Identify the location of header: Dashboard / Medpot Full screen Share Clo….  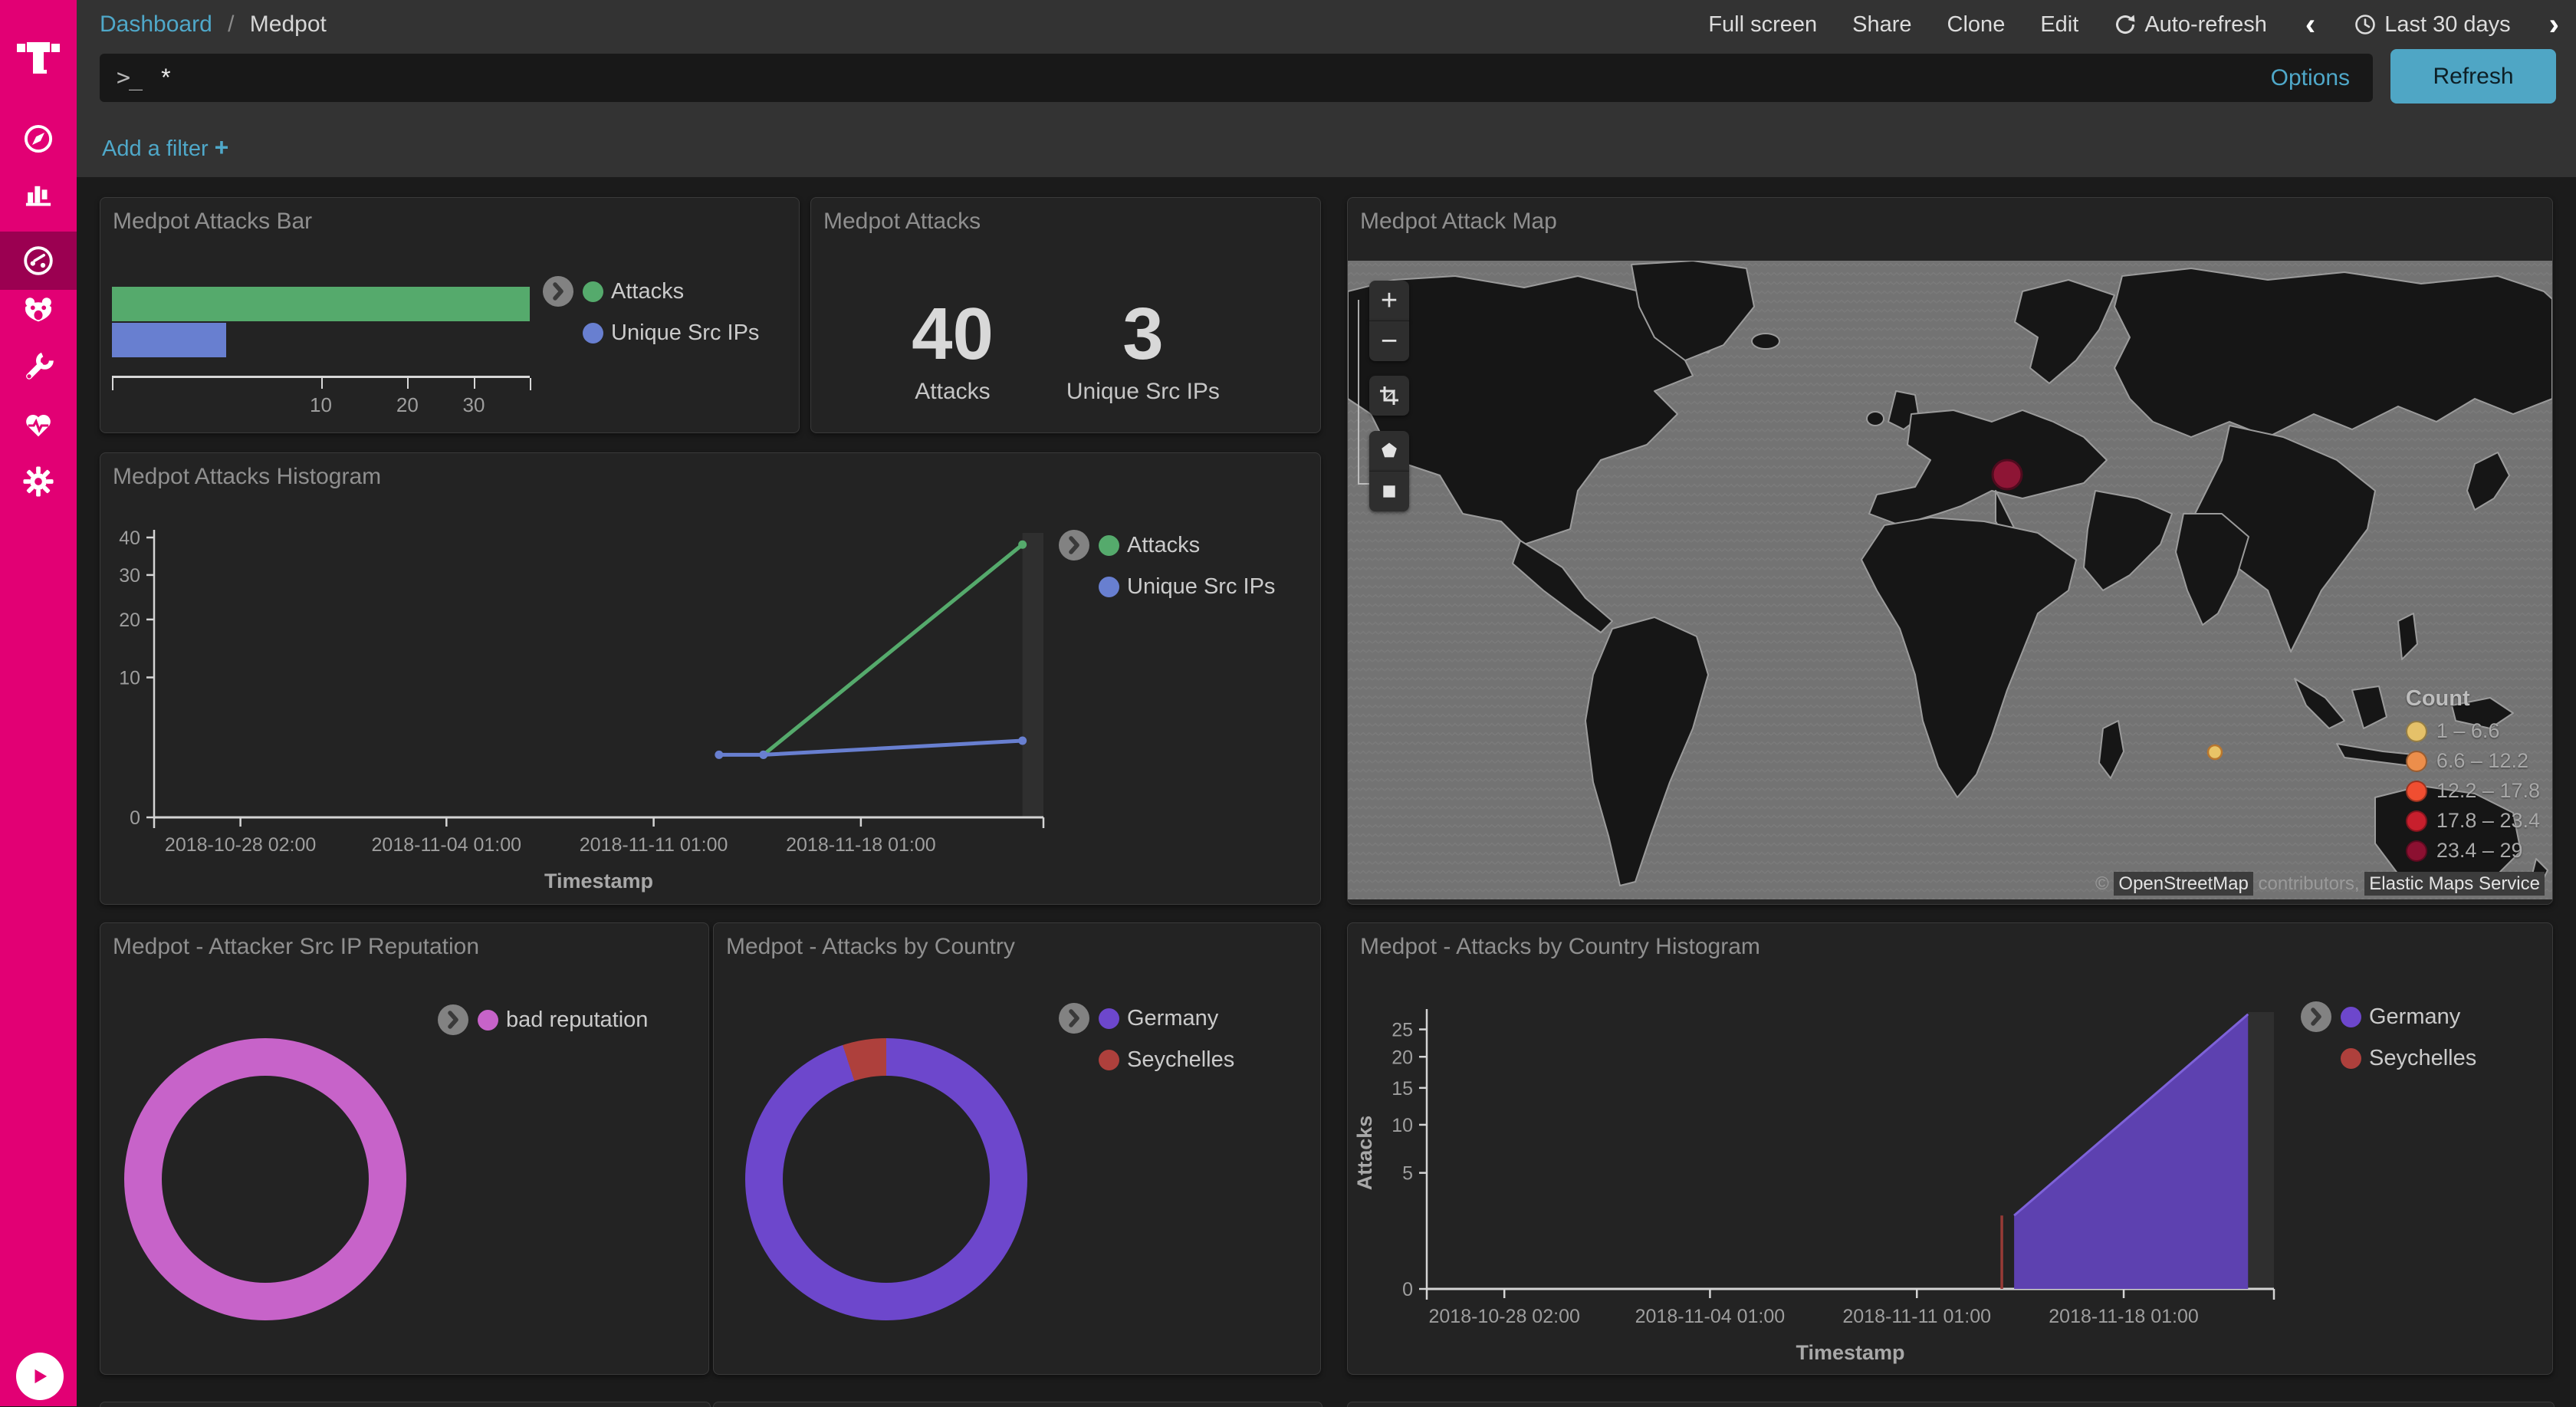
(1326, 88).